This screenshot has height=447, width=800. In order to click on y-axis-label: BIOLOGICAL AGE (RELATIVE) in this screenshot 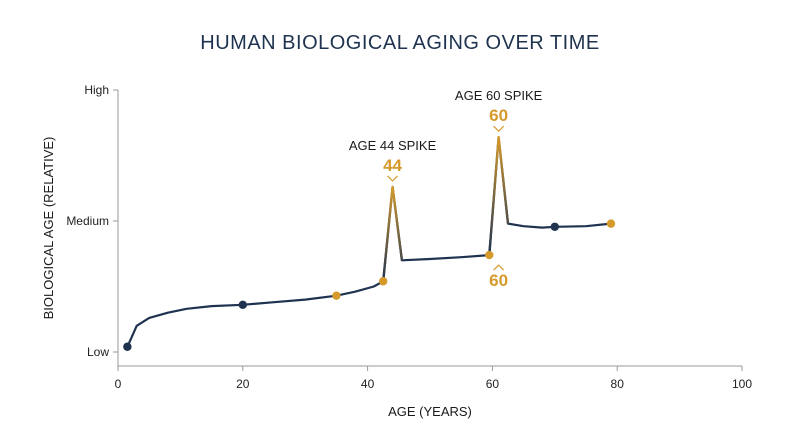, I will do `click(48, 228)`.